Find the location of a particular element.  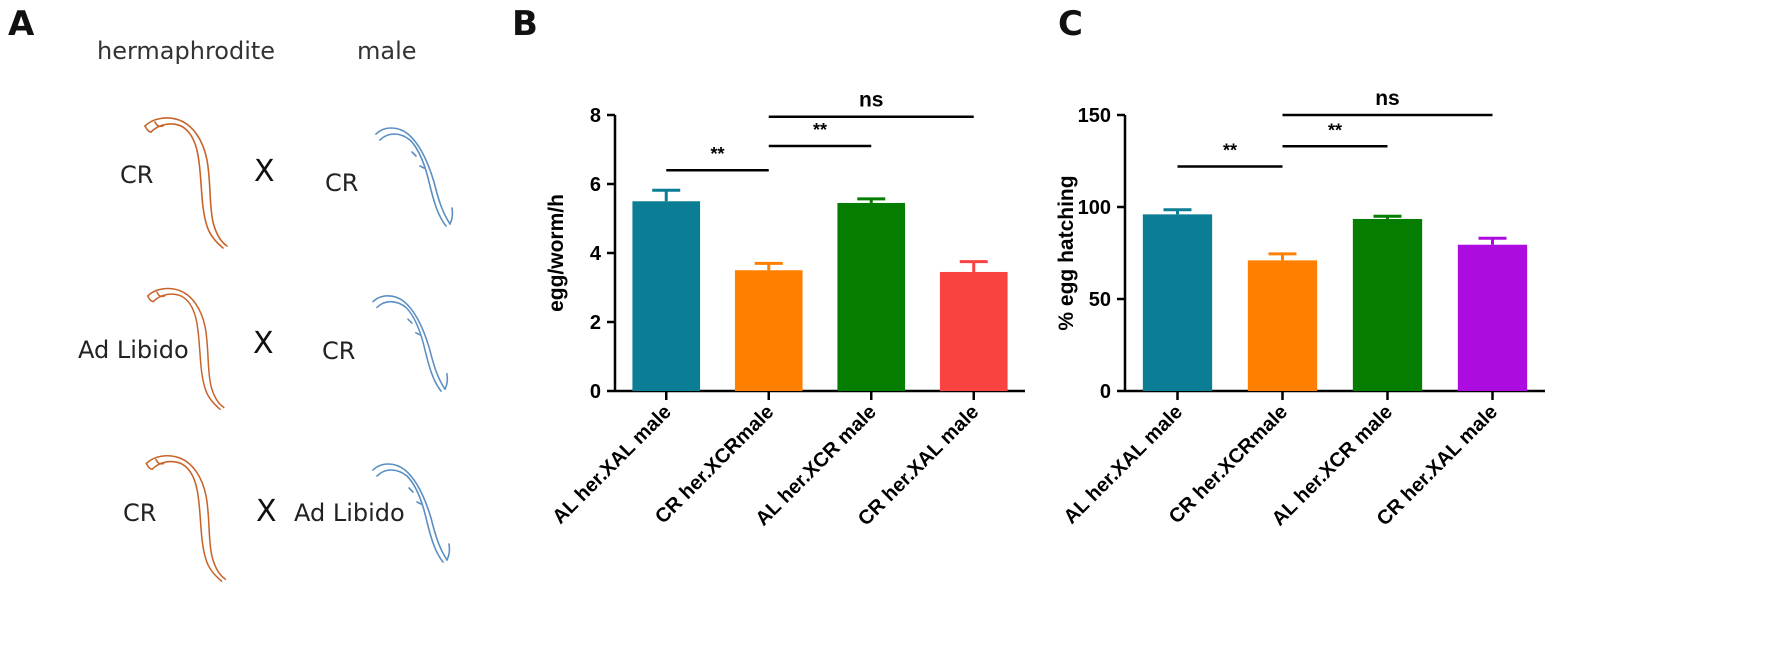

hermaphrodite-column-header: hermaphrodite is located at coordinates (186, 51).